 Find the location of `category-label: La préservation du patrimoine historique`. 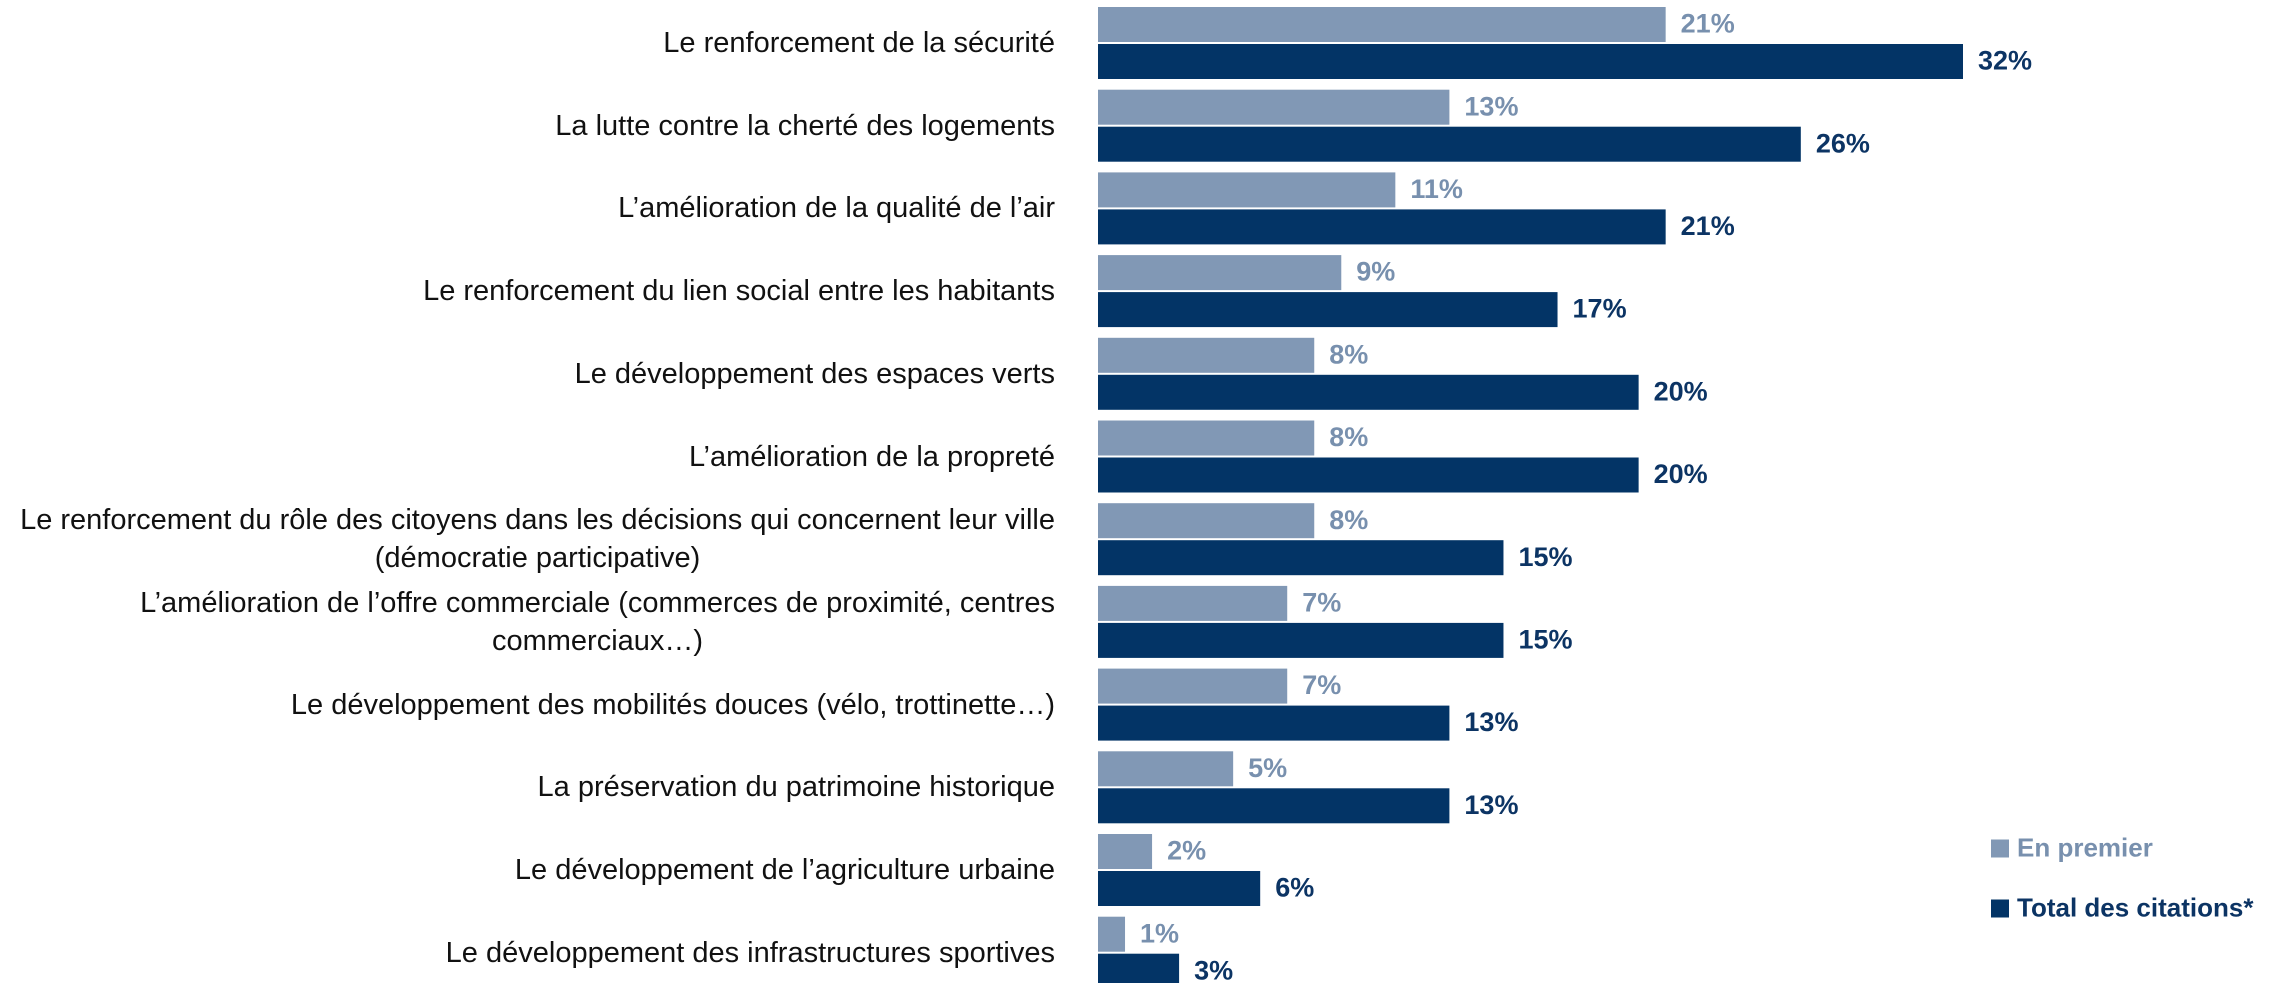

category-label: La préservation du patrimoine historique is located at coordinates (796, 787).